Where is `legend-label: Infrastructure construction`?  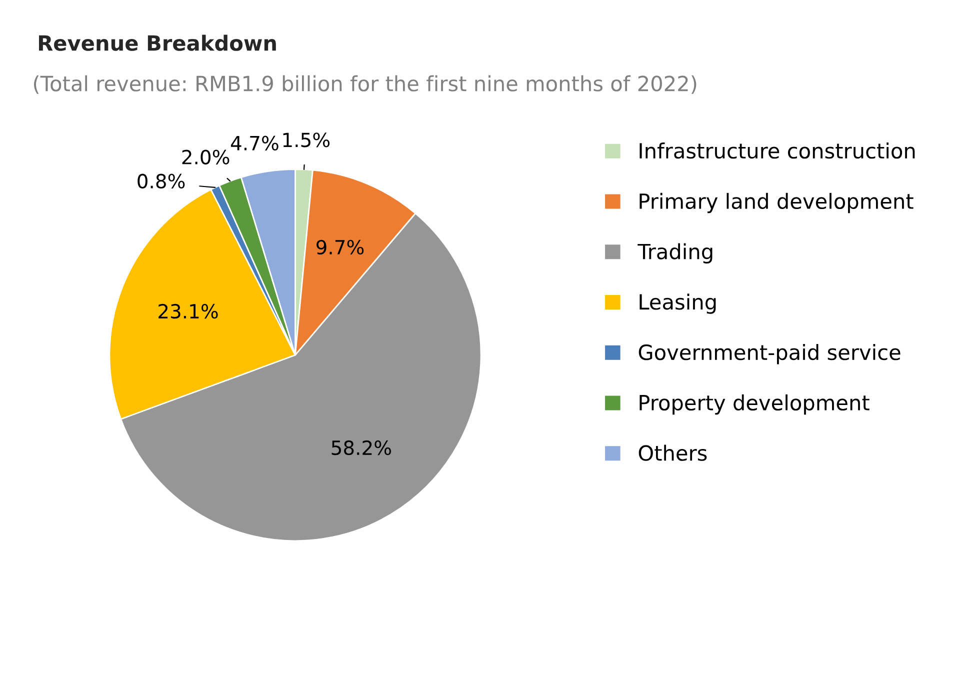
legend-label: Infrastructure construction is located at coordinates (777, 150).